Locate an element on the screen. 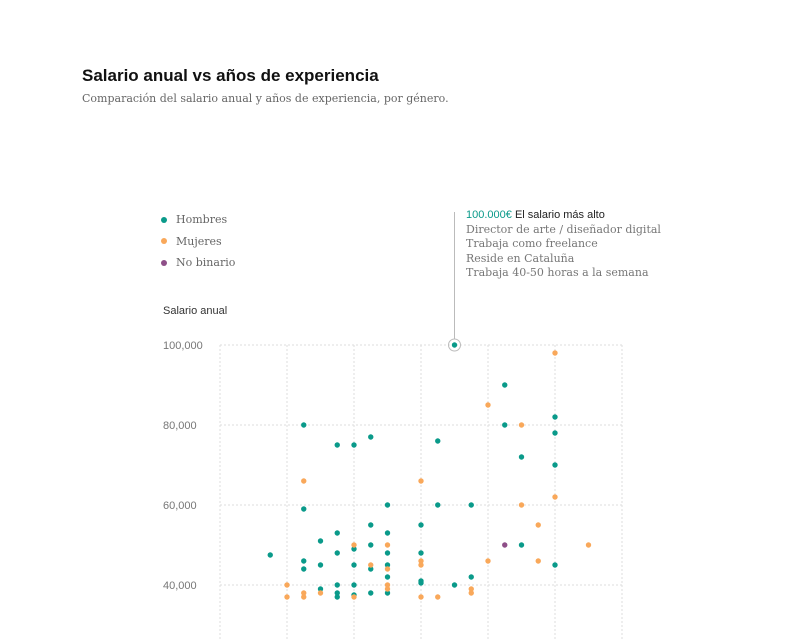  y-tick-label: 100,000 is located at coordinates (183, 346).